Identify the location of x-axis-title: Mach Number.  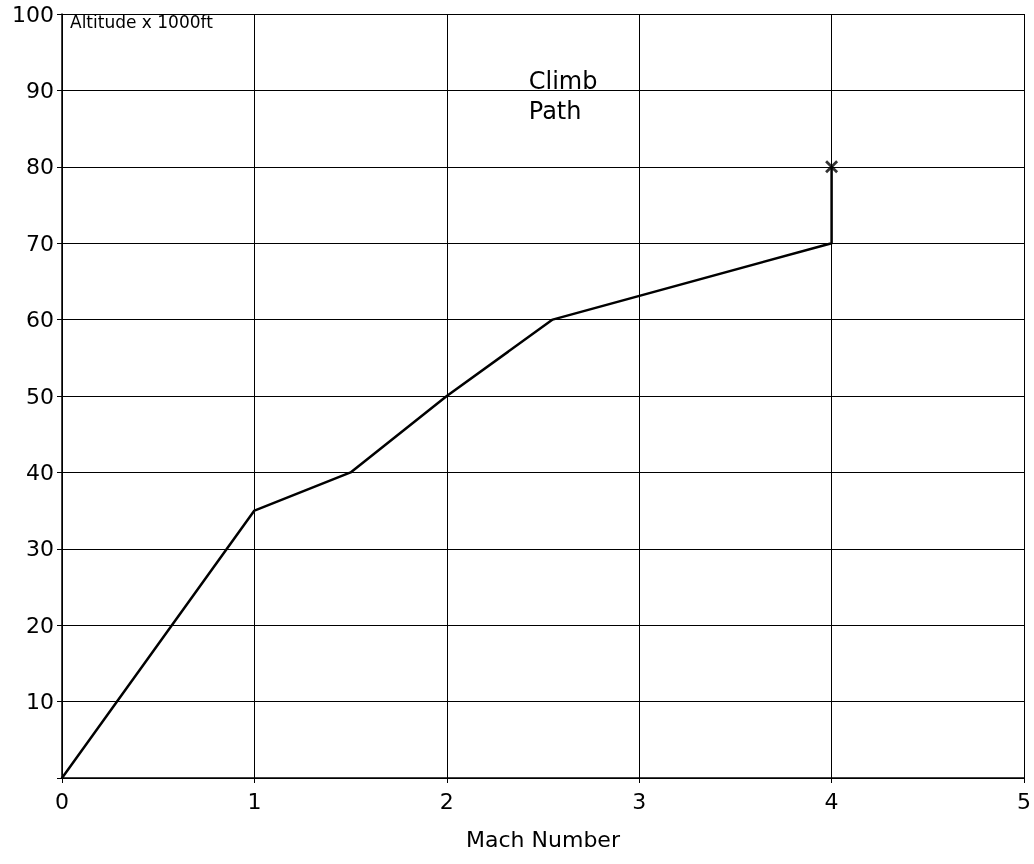
(543, 839).